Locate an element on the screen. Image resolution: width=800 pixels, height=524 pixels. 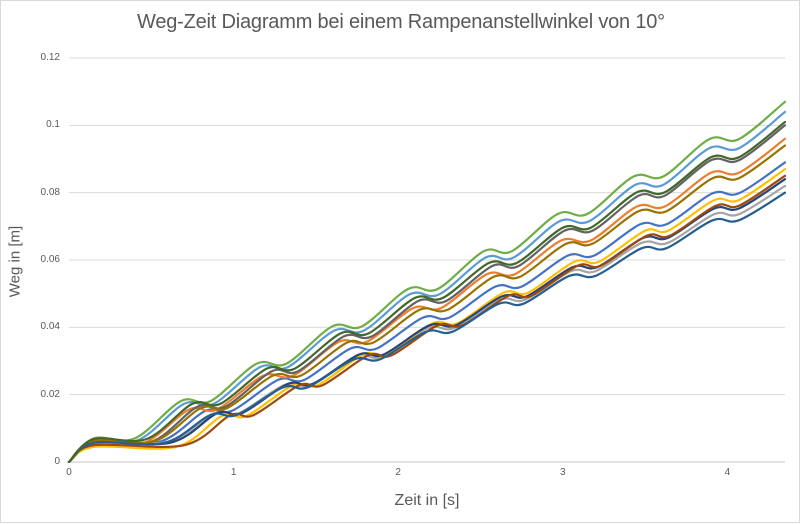
y-tick-label: 0.1 is located at coordinates (53, 125).